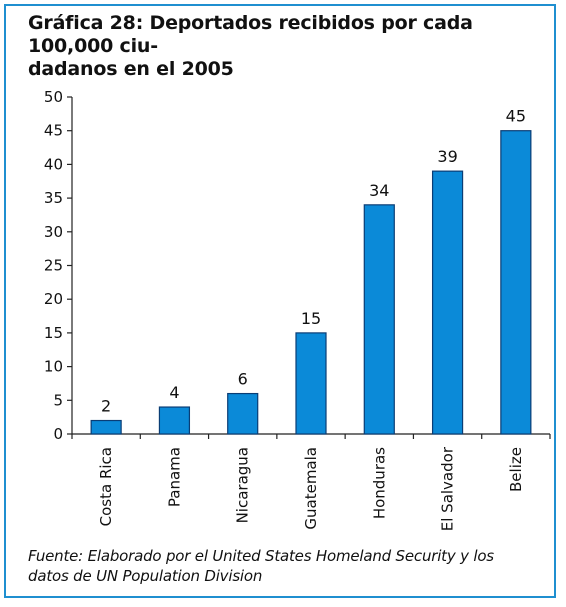 This screenshot has width=566, height=607. I want to click on x-category-label: Costa Rica, so click(106, 486).